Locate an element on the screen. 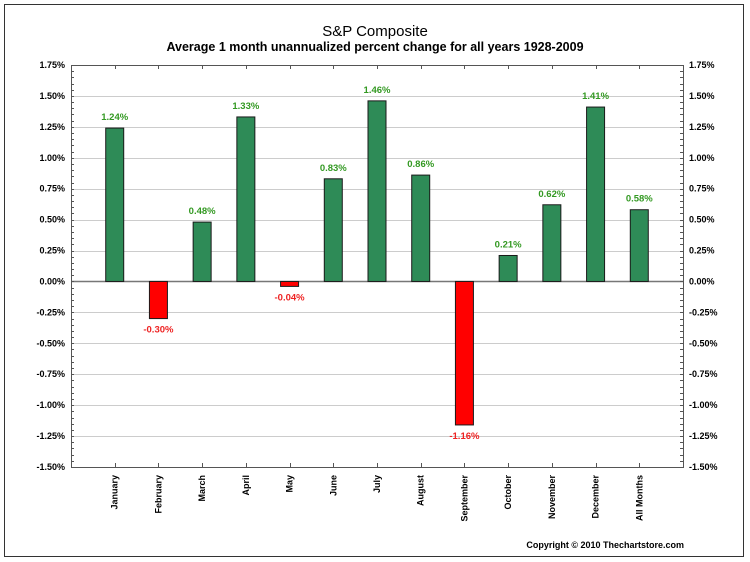 The width and height of the screenshot is (750, 562). data-label: -0.04% is located at coordinates (290, 297).